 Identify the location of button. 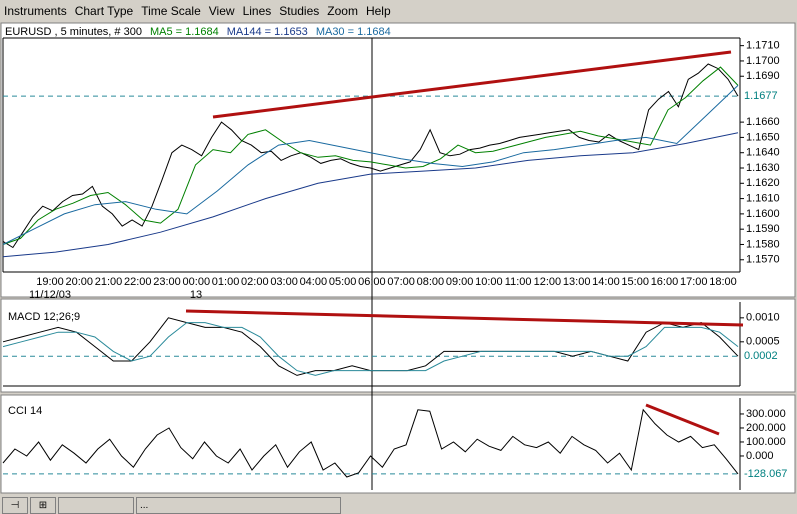
(96, 505).